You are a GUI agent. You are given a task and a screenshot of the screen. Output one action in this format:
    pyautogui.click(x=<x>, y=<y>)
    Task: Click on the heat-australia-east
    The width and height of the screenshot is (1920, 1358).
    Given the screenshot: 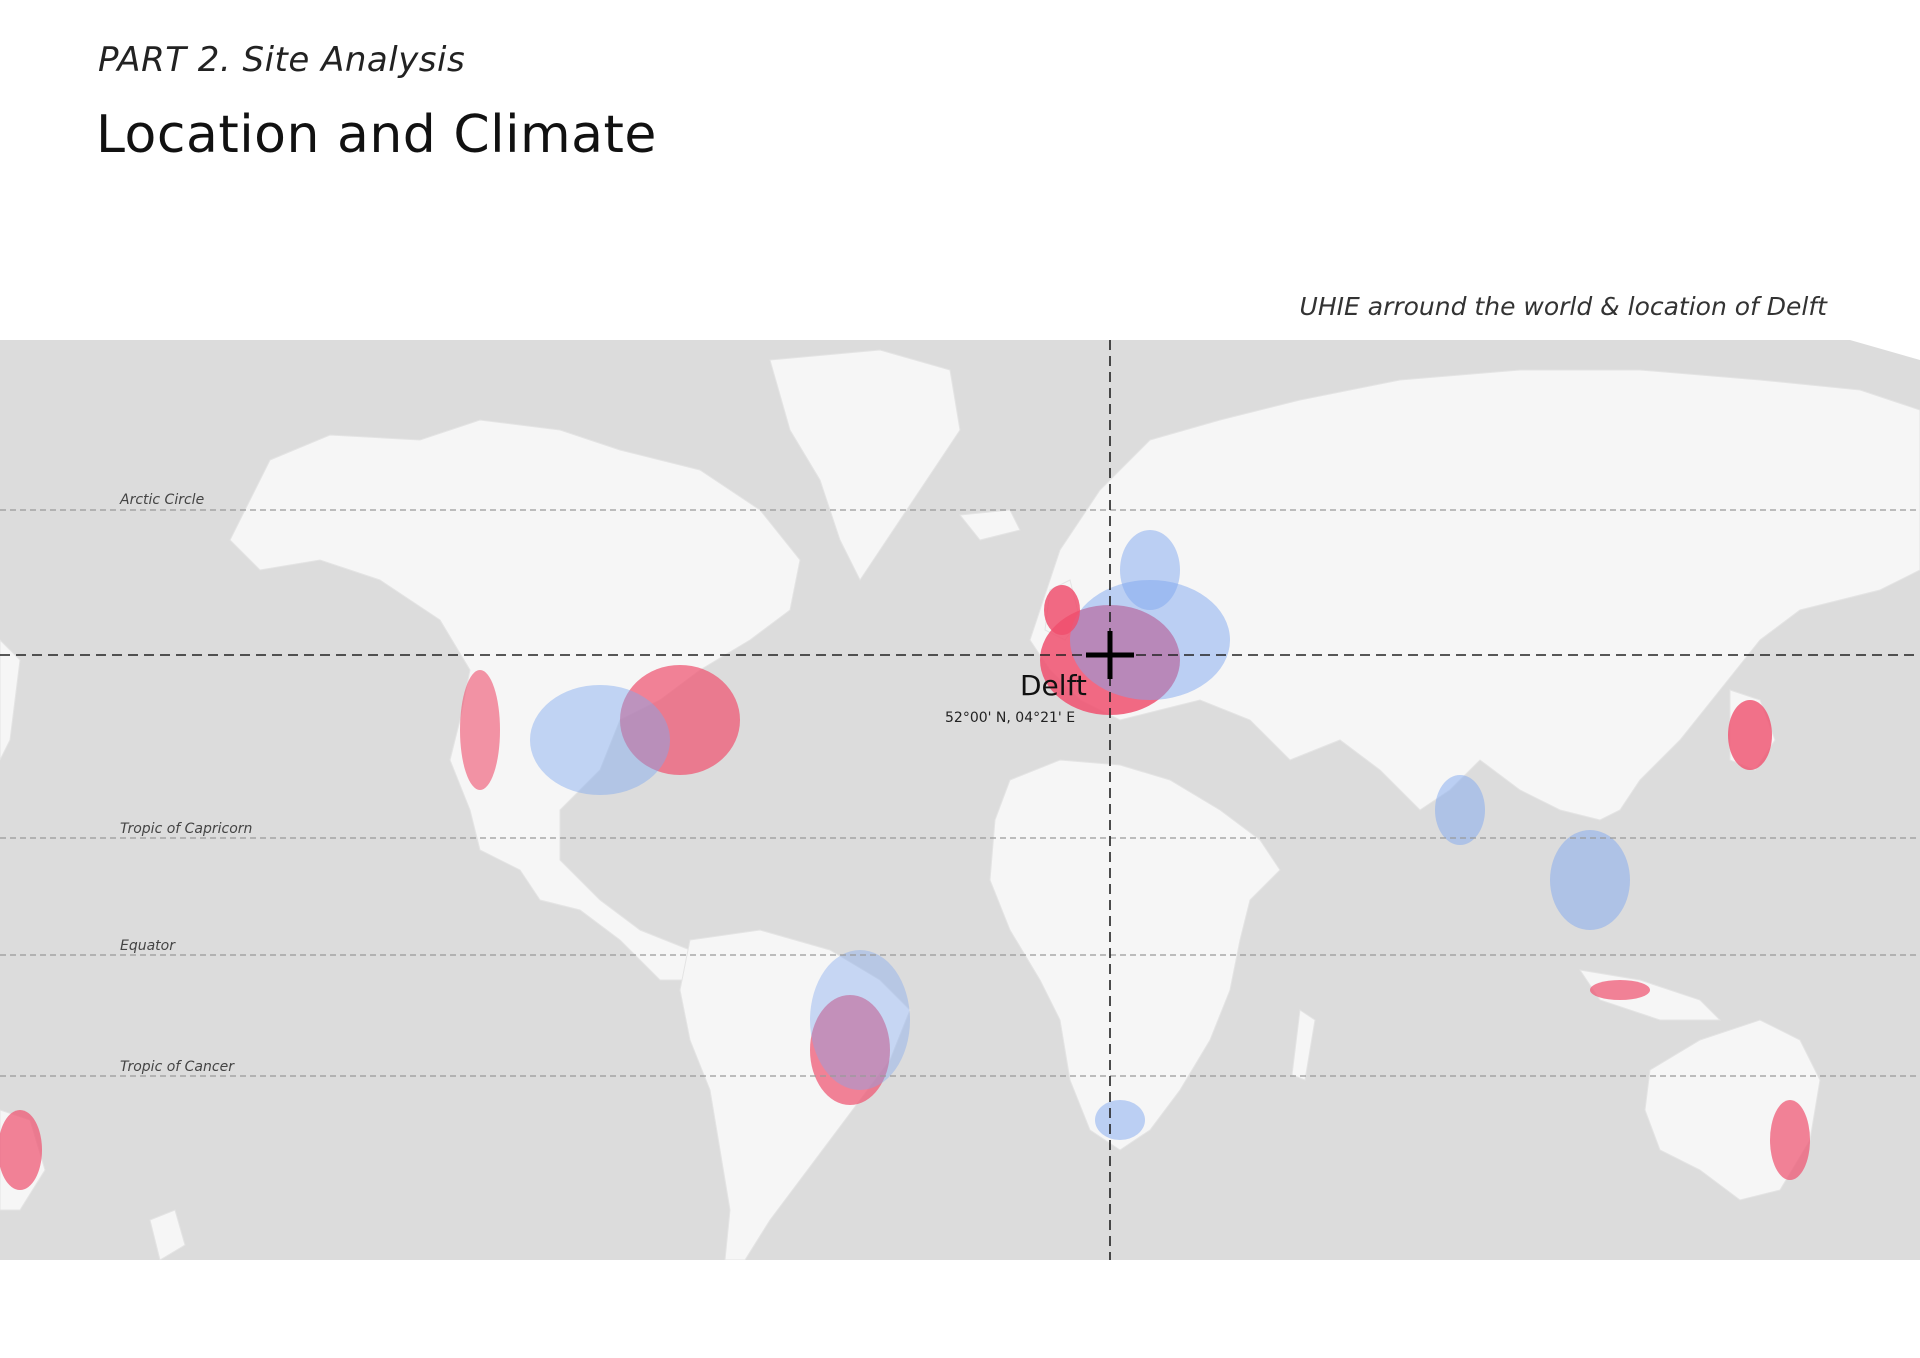 What is the action you would take?
    pyautogui.click(x=1790, y=1140)
    